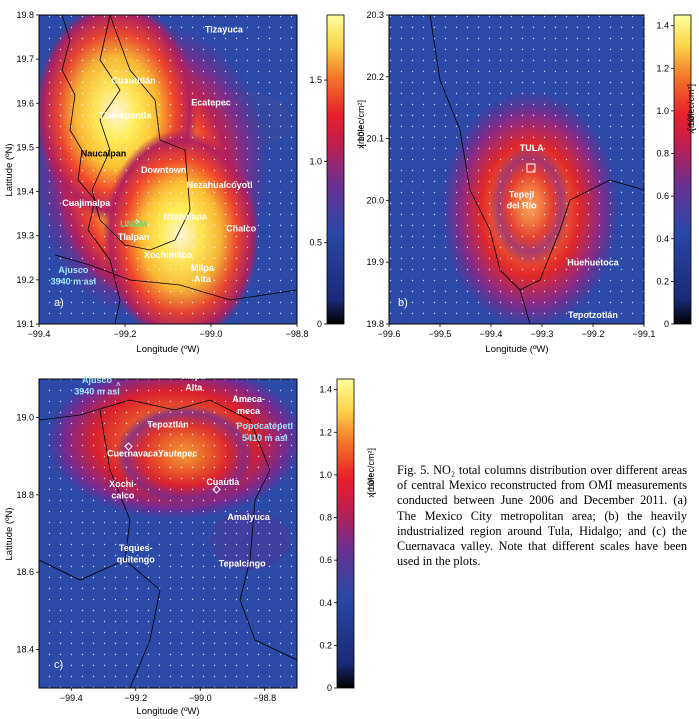 This screenshot has width=699, height=719. I want to click on unam-cross-icon: +, so click(137, 222).